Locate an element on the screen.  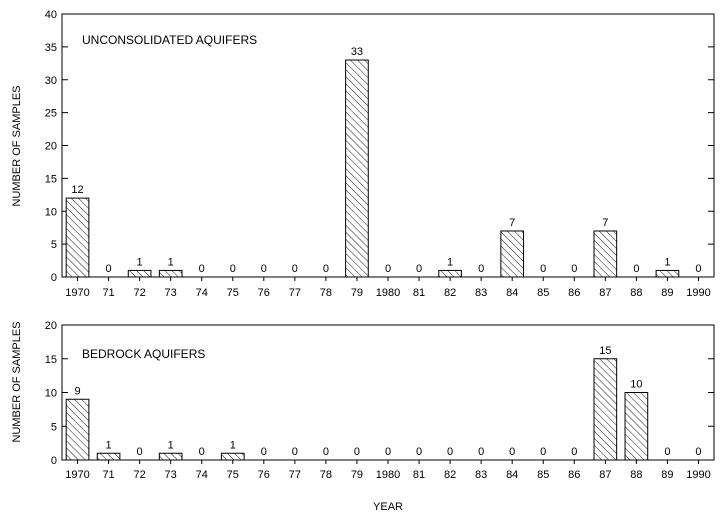
x-tick-label: 79 is located at coordinates (357, 293).